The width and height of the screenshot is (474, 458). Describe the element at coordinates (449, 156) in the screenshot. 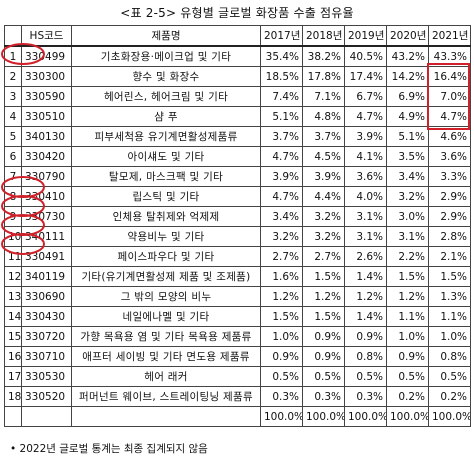

I see `share-value-cell: 3.6%` at that location.